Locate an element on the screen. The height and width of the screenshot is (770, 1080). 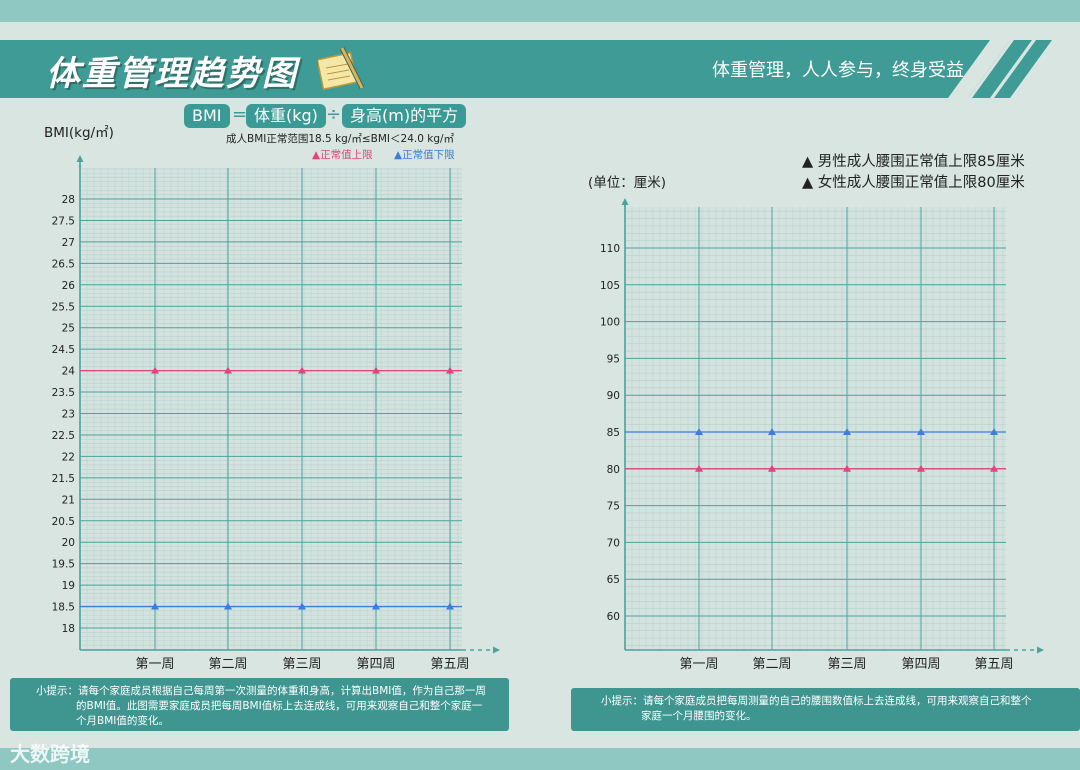
chart1-ytick-label: 18.5 is located at coordinates (63, 608).